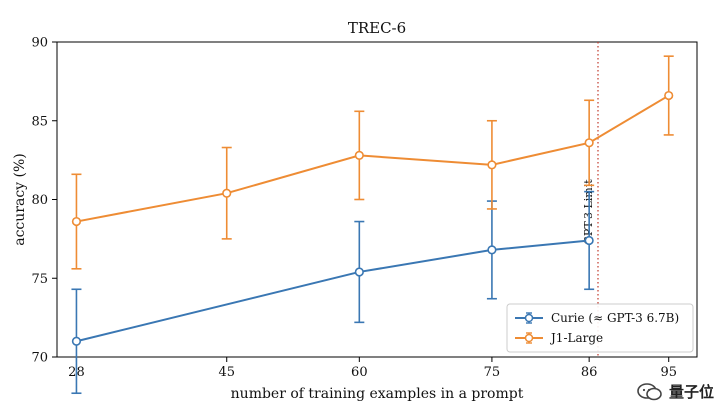  Describe the element at coordinates (576, 338) in the screenshot. I see `legend-label: J1-Large` at that location.